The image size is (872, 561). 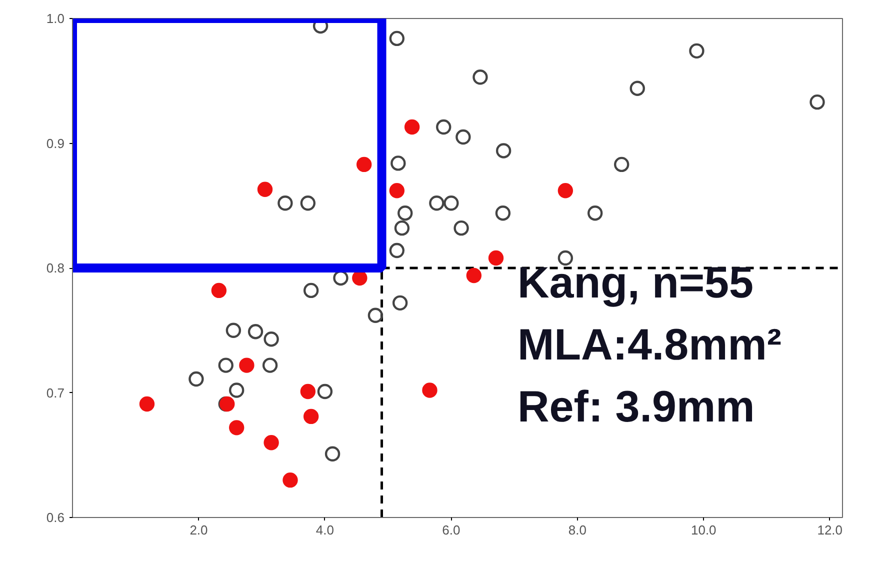 I want to click on x-tick-label: 12.0, so click(x=830, y=530).